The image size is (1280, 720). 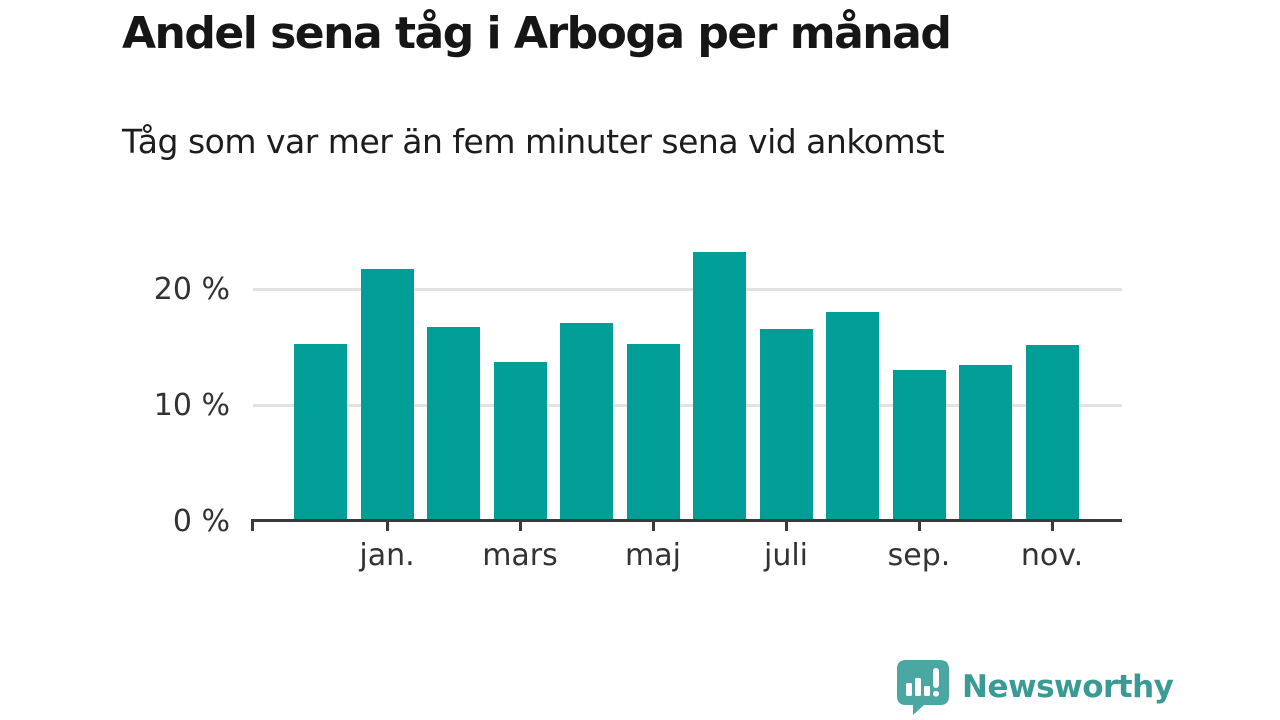 What do you see at coordinates (1052, 433) in the screenshot?
I see `bar-nov.` at bounding box center [1052, 433].